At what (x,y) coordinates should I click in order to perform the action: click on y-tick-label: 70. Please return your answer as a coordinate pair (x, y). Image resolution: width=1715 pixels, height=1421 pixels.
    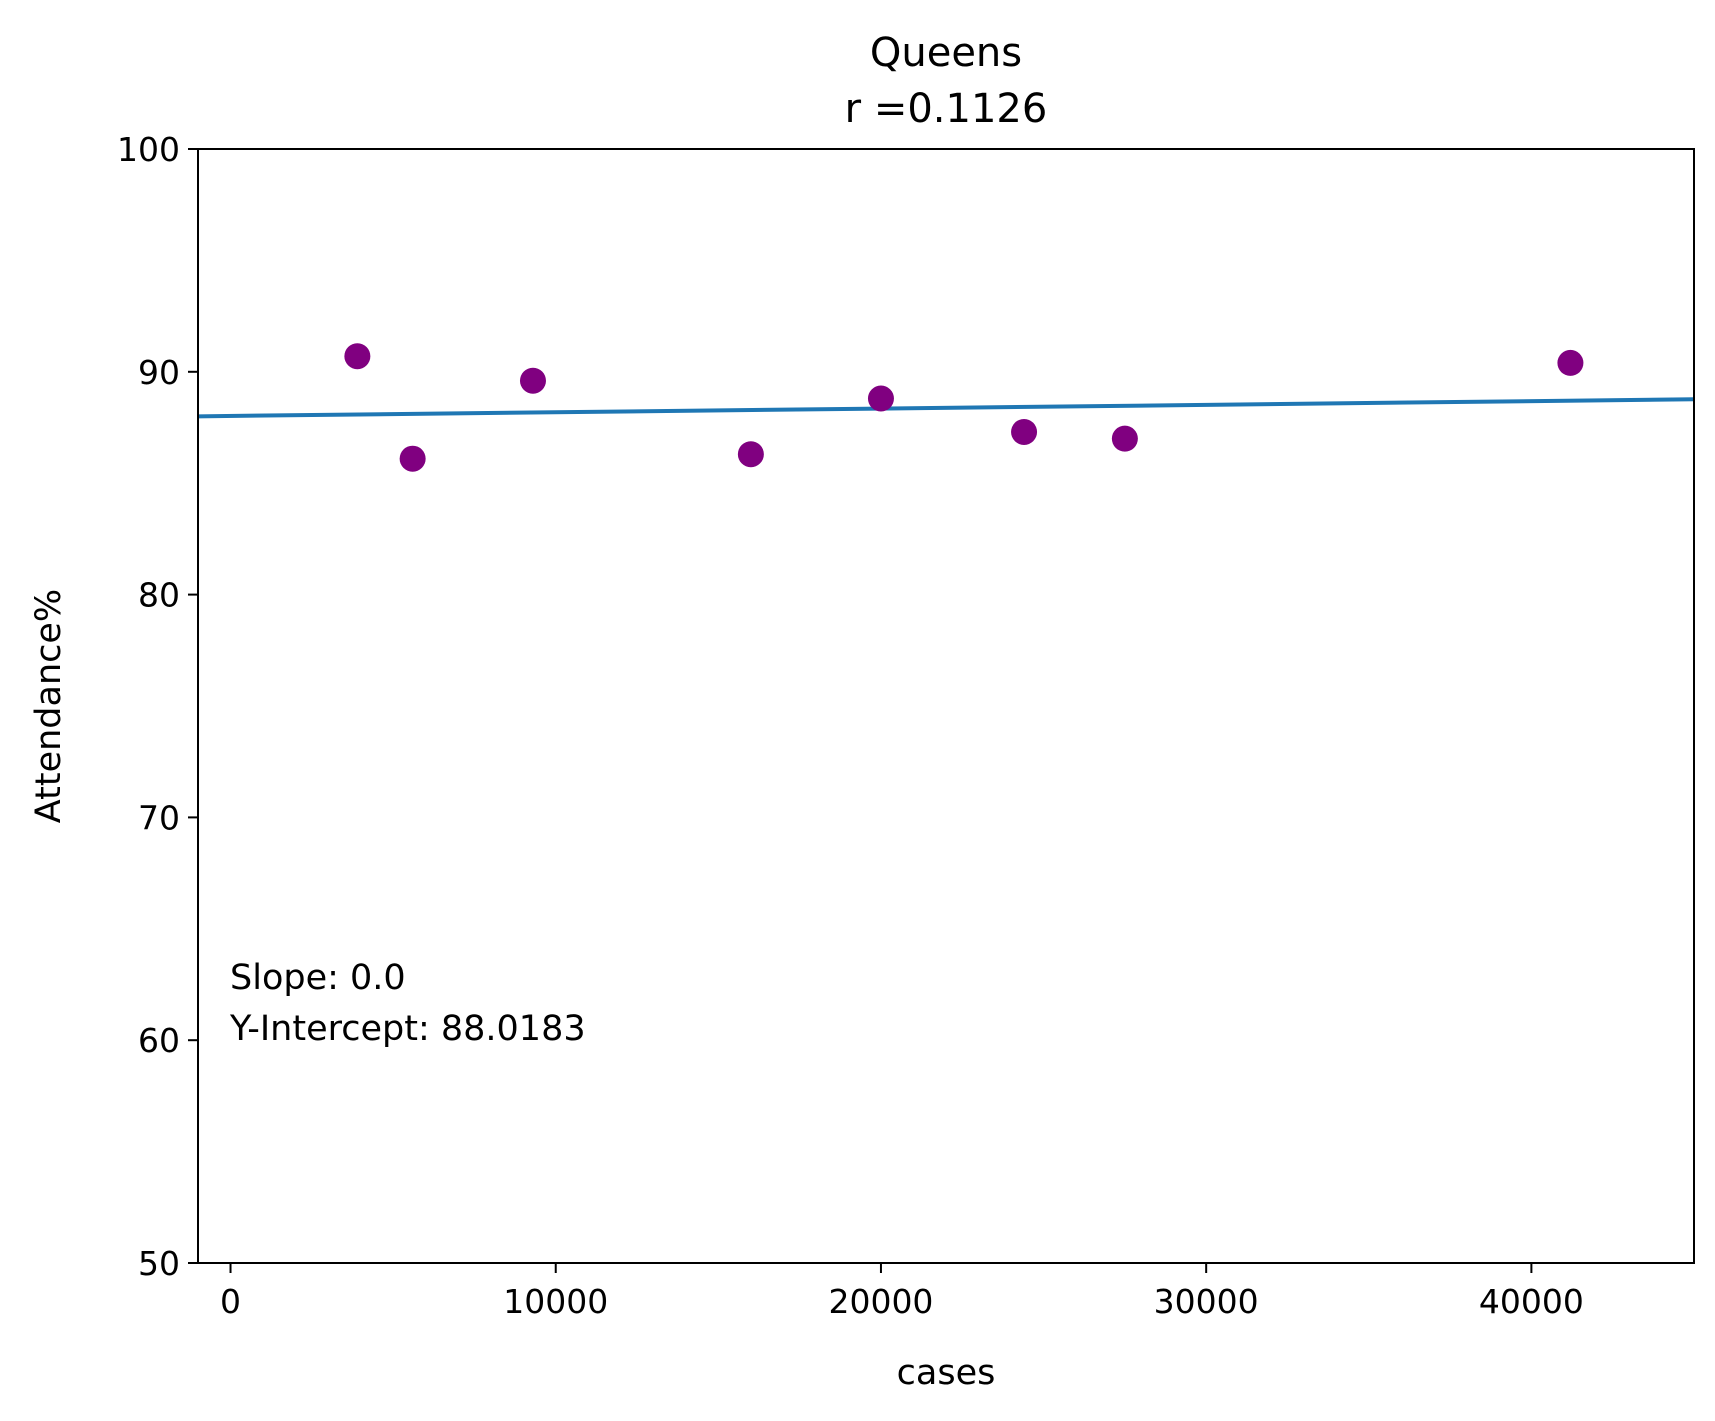
    Looking at the image, I should click on (159, 817).